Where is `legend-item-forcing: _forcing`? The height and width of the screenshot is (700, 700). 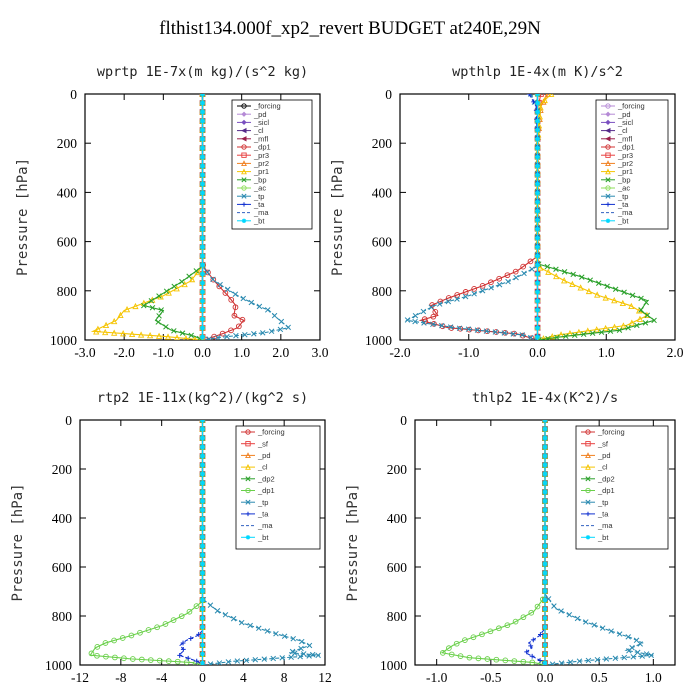
legend-item-forcing: _forcing is located at coordinates (259, 106).